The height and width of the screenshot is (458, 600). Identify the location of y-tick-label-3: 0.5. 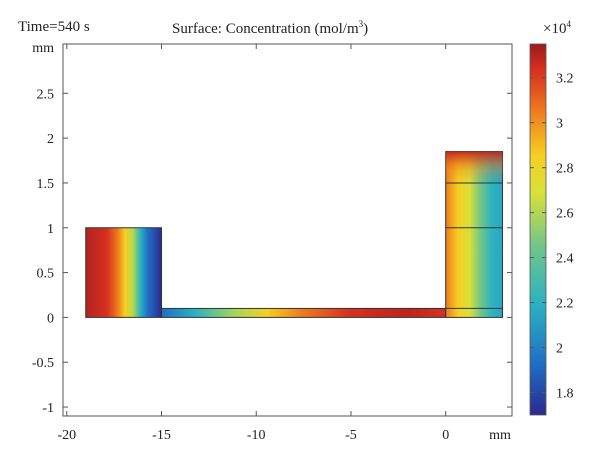
(46, 274).